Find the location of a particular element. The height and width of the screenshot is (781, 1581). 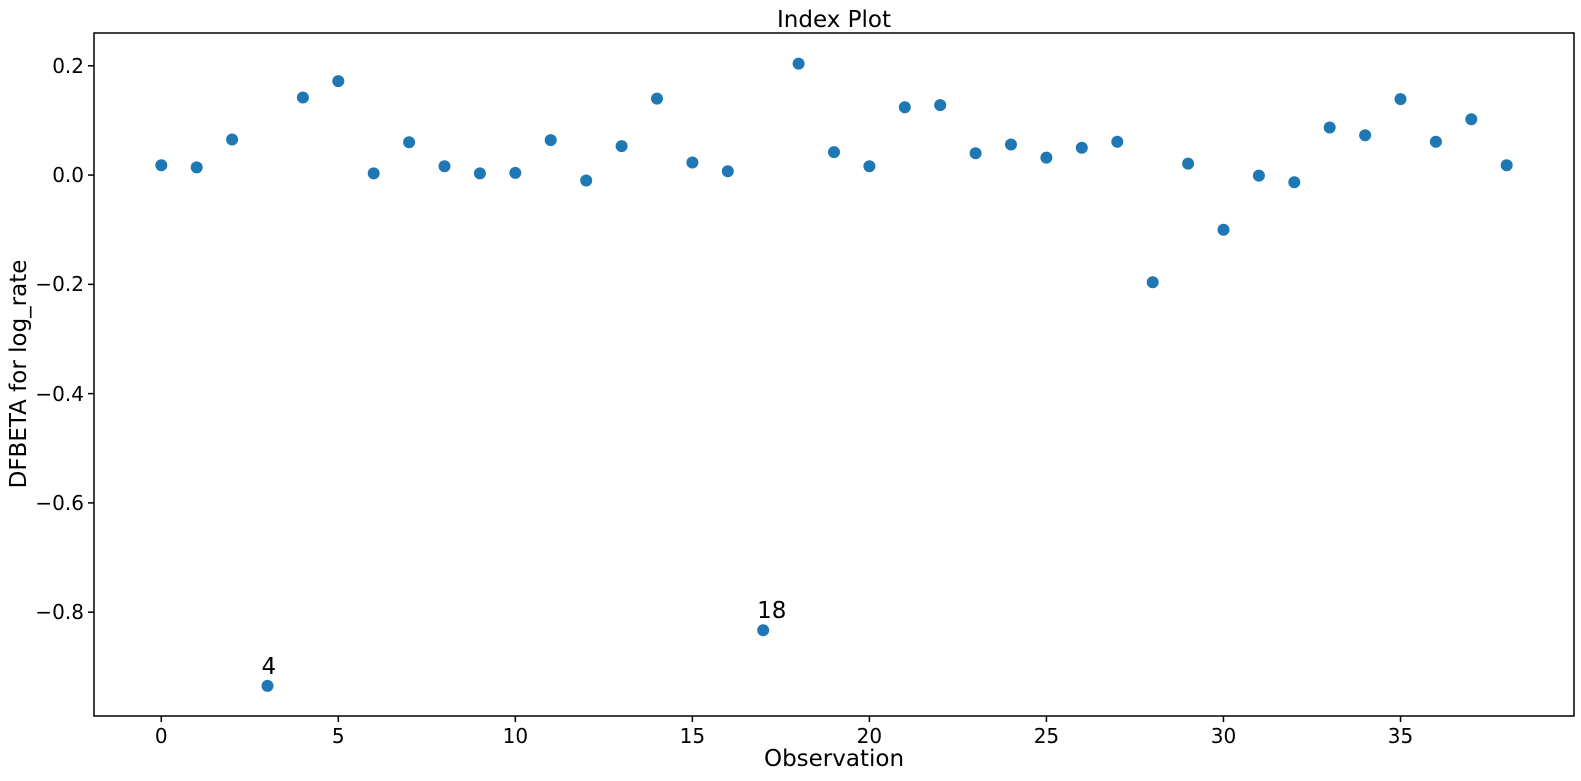

x-tick-label: 5 is located at coordinates (338, 736).